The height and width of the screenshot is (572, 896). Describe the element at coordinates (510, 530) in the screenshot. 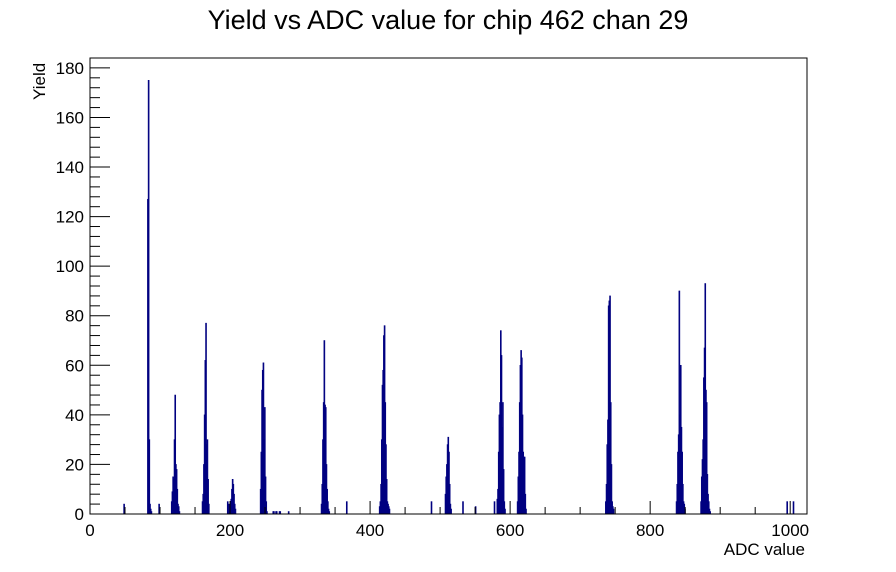

I see `x-tick-label: 600` at that location.